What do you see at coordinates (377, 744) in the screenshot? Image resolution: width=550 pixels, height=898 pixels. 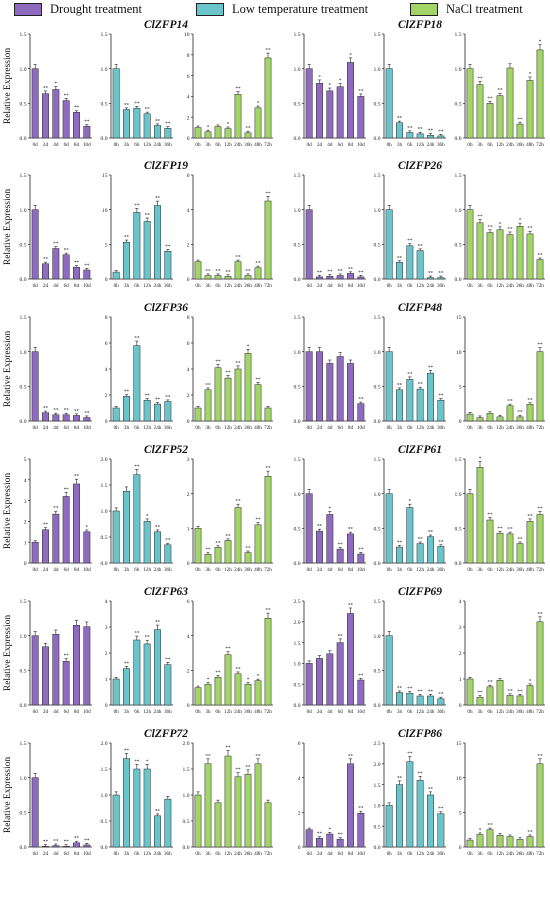 I see `y-tick-label: 2.5` at bounding box center [377, 744].